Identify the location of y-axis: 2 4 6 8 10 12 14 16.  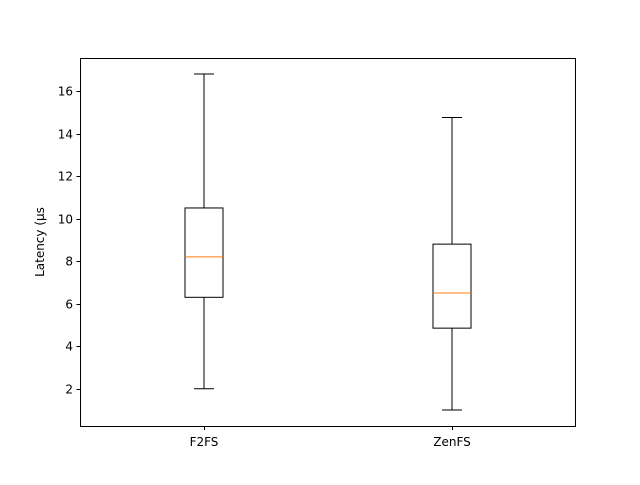
(69, 241).